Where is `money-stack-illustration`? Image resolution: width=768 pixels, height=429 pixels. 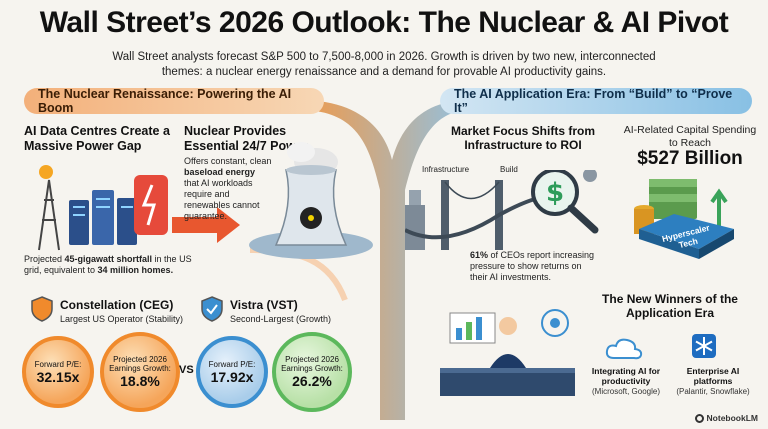
money-stack-illustration is located at coordinates (684, 219).